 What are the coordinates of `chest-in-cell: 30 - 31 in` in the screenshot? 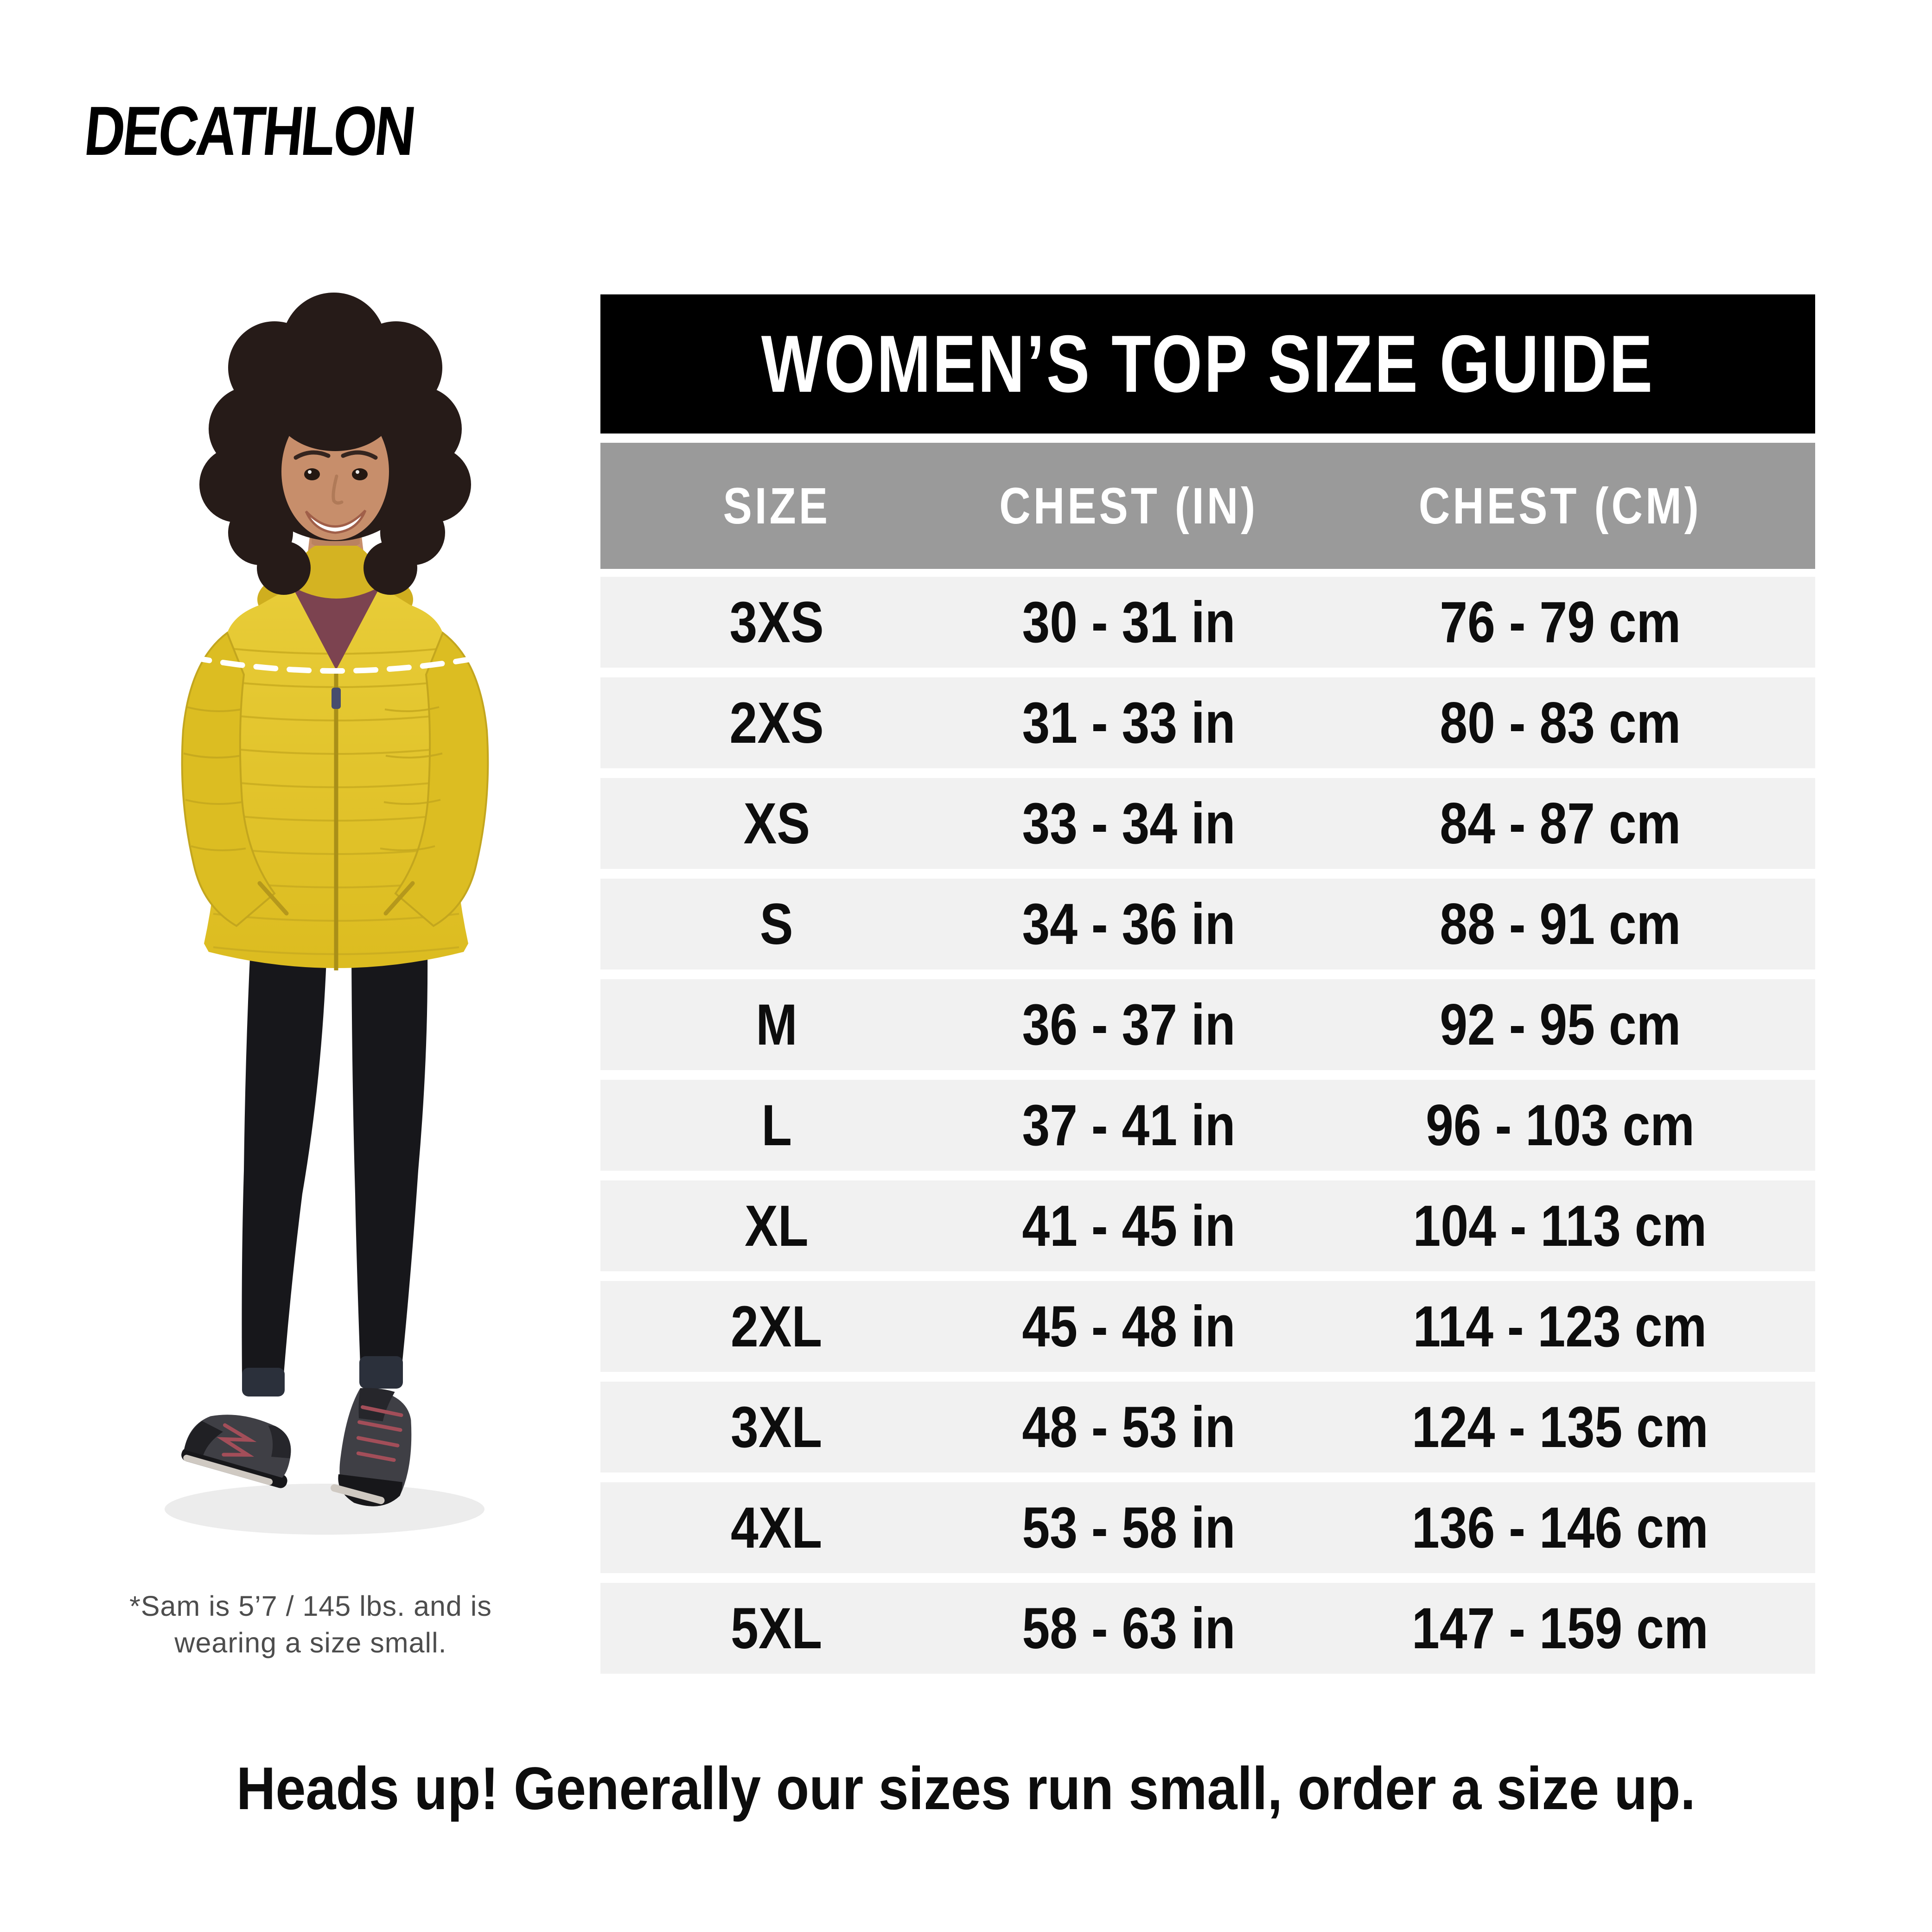 It's located at (1129, 622).